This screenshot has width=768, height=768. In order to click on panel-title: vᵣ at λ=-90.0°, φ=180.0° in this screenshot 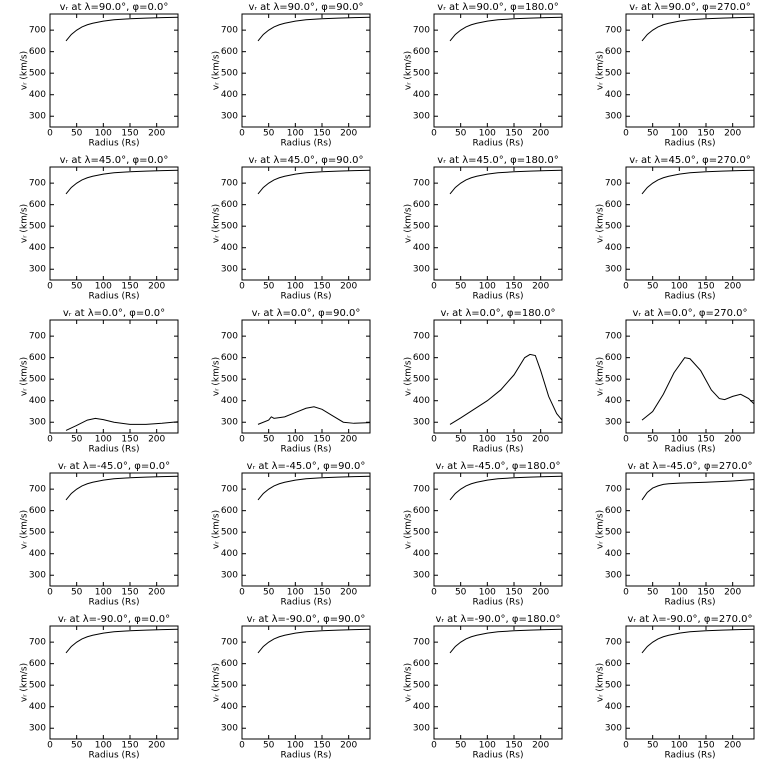, I will do `click(497, 619)`.